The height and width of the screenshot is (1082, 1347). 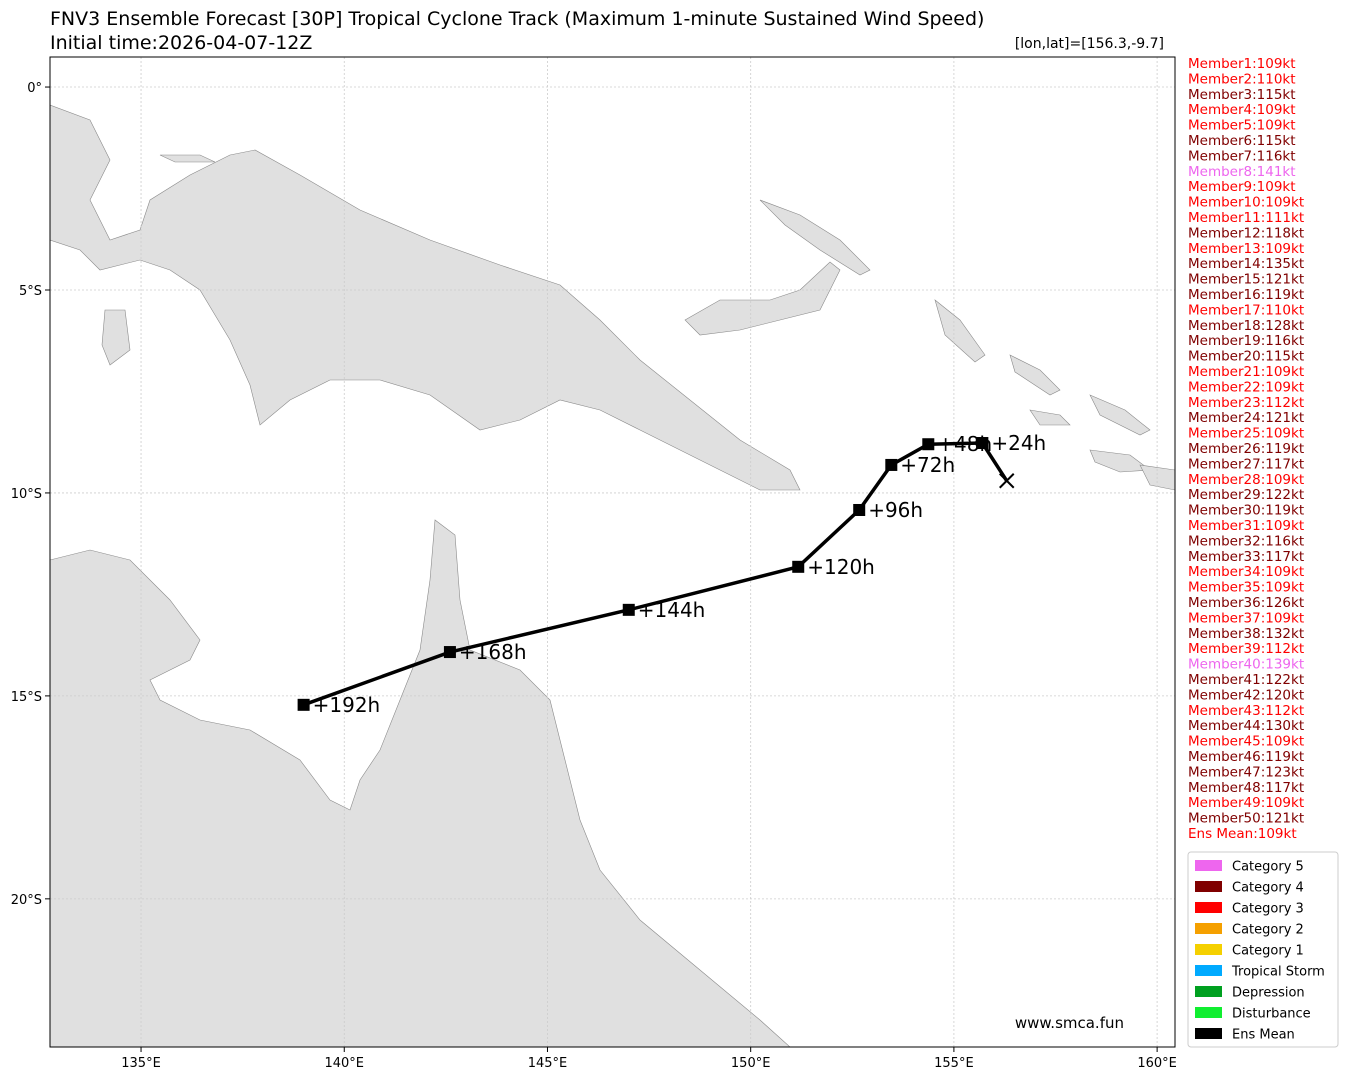 What do you see at coordinates (762, 298) in the screenshot?
I see `new-britain` at bounding box center [762, 298].